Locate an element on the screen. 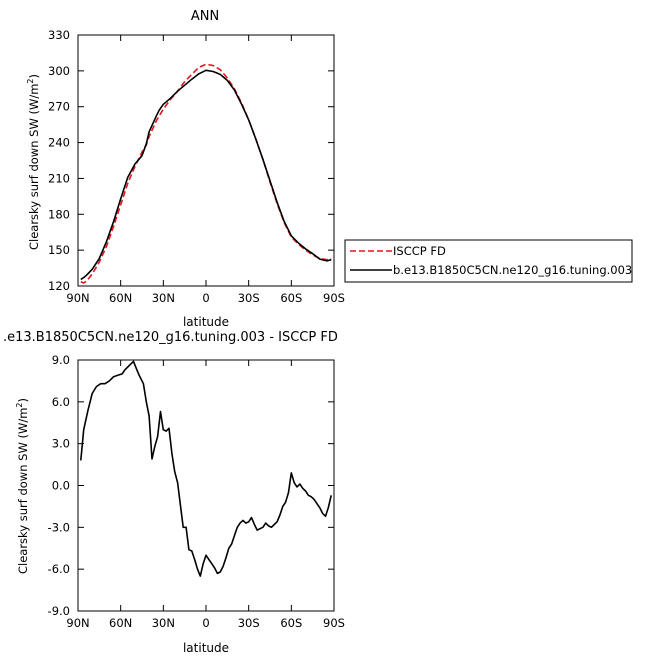 This screenshot has width=658, height=658. y-tick-label: -9.0 is located at coordinates (59, 611).